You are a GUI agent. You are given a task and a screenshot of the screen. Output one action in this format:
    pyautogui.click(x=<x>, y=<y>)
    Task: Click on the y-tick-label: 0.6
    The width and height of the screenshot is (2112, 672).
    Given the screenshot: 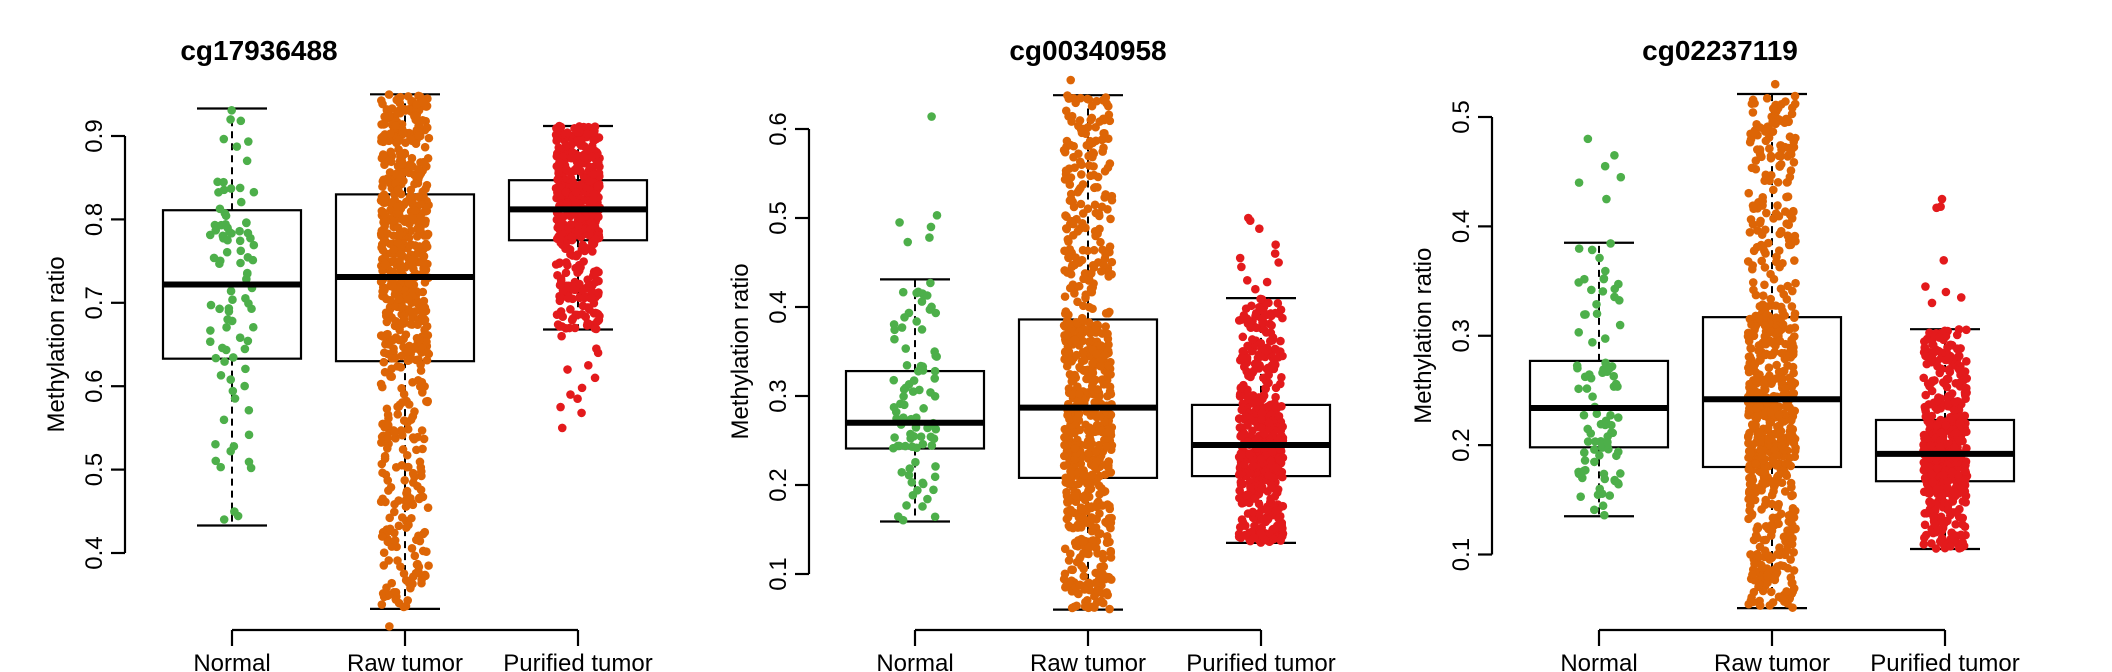 What is the action you would take?
    pyautogui.click(x=778, y=128)
    